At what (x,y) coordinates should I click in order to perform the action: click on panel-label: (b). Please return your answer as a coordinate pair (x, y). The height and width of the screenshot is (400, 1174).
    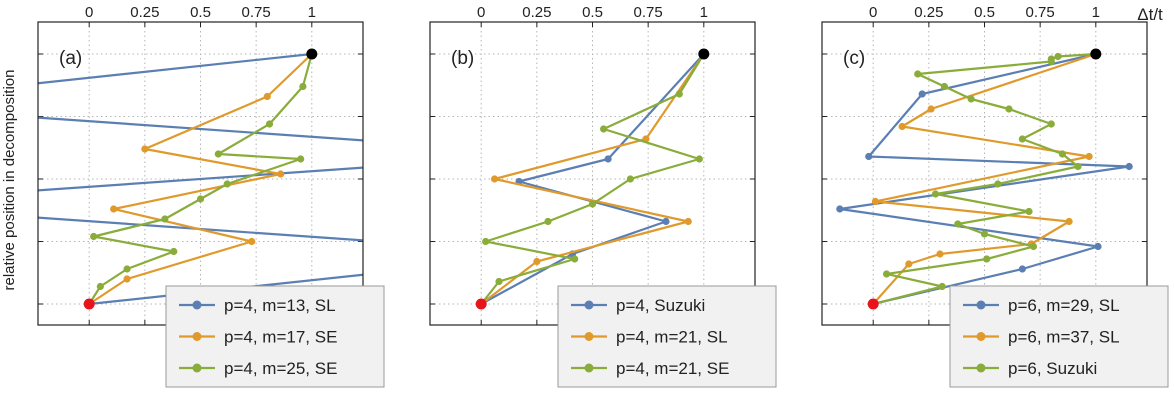
    Looking at the image, I should click on (462, 58).